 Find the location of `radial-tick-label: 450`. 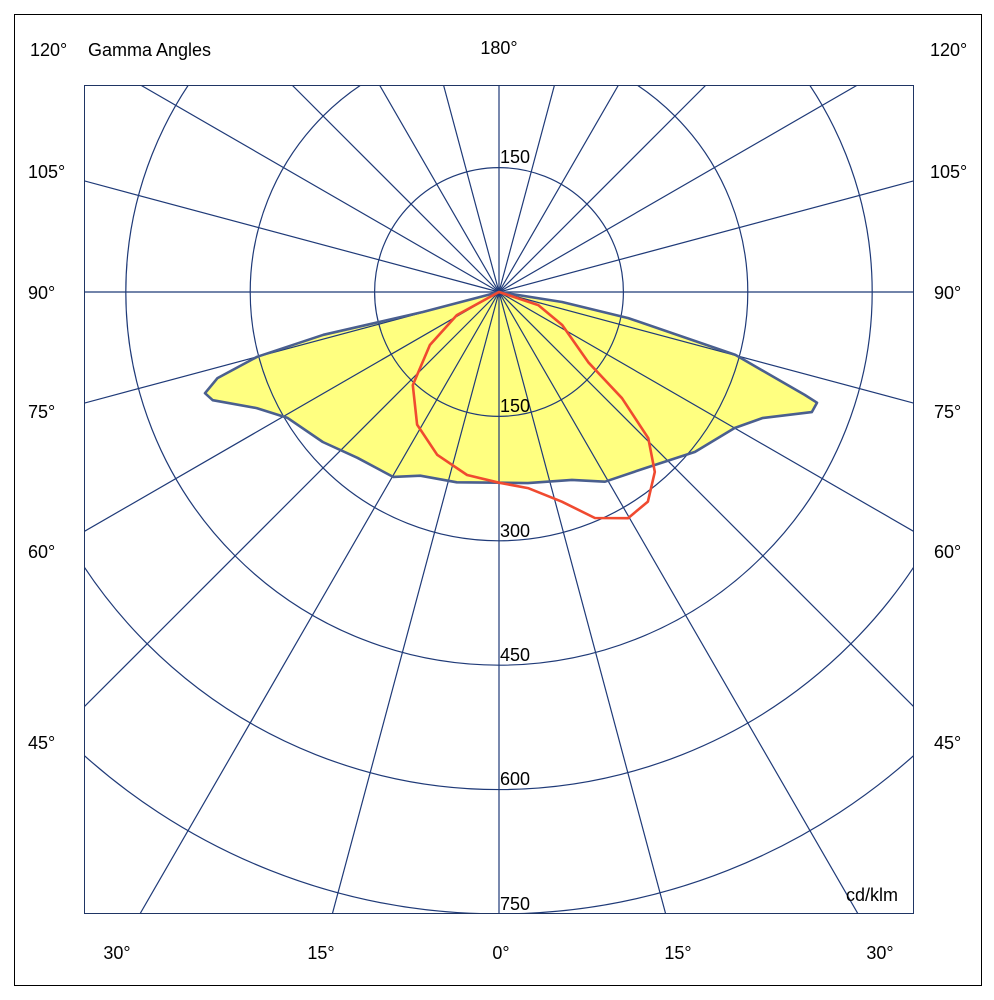

radial-tick-label: 450 is located at coordinates (515, 655).